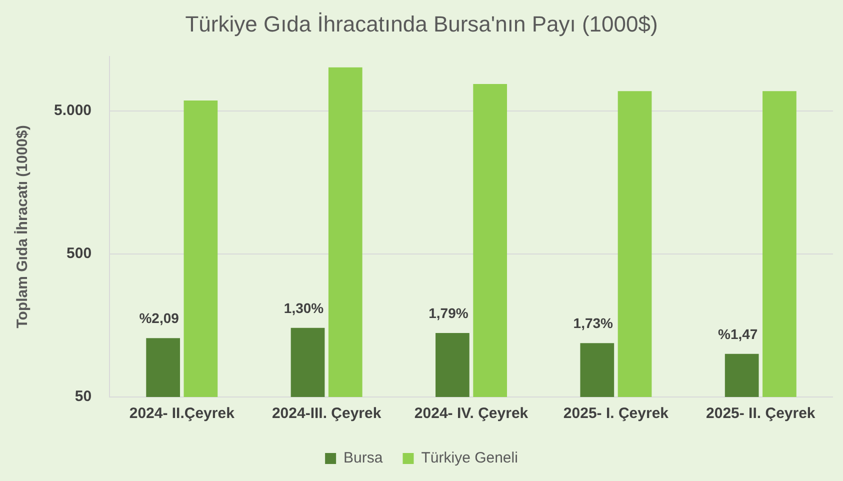 The width and height of the screenshot is (843, 481). What do you see at coordinates (73, 110) in the screenshot?
I see `y-tick-label: 5.000` at bounding box center [73, 110].